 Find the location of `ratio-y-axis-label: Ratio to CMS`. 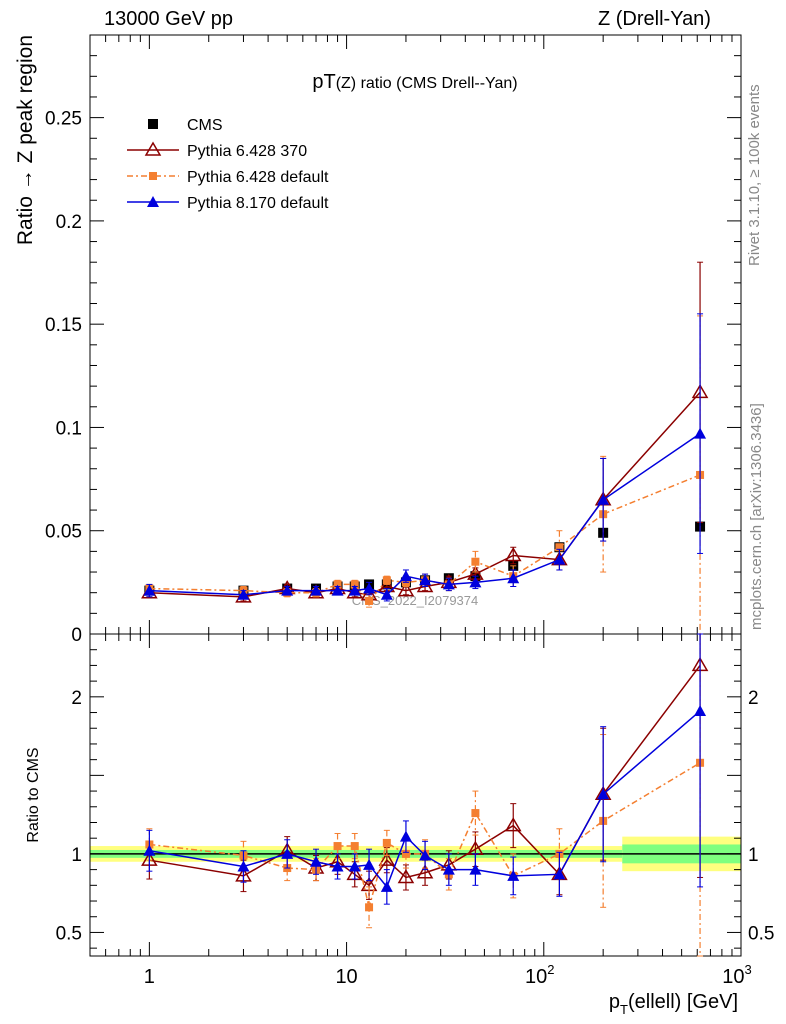

ratio-y-axis-label: Ratio to CMS is located at coordinates (33, 794).